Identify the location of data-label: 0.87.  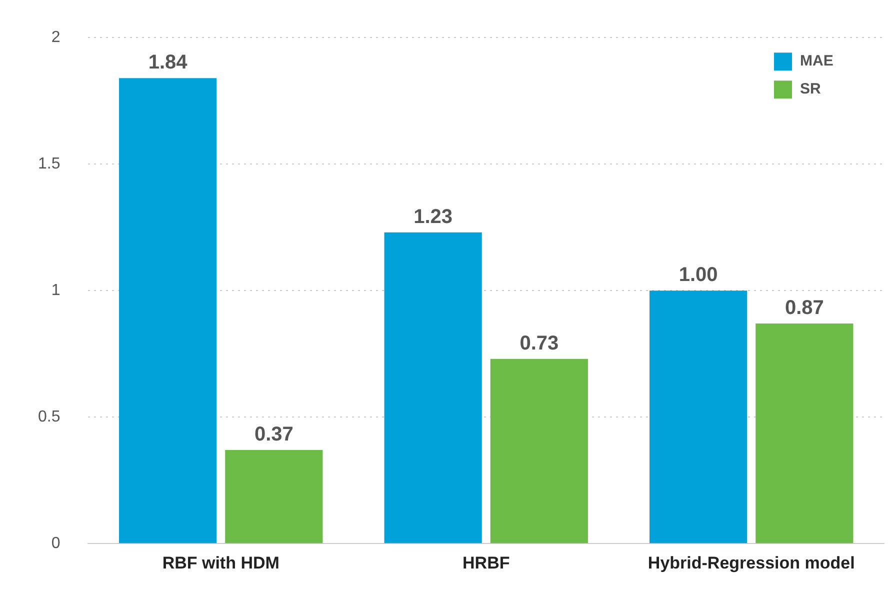
(804, 308).